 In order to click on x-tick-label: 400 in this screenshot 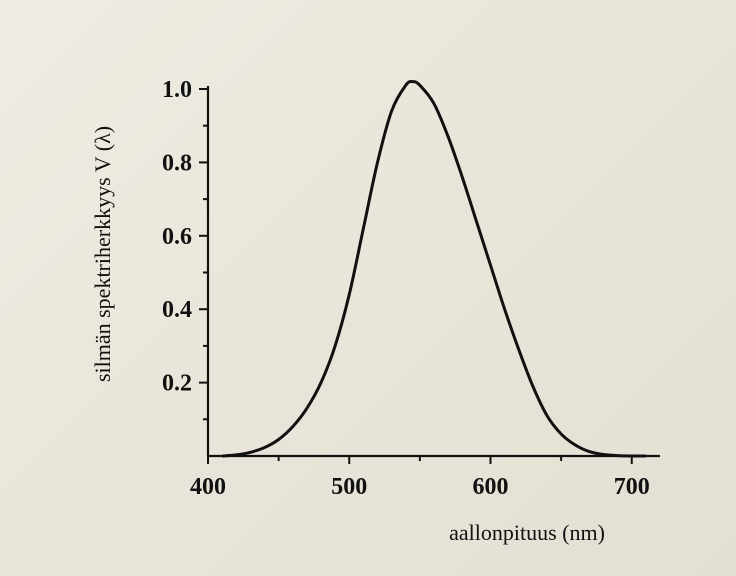, I will do `click(208, 487)`.